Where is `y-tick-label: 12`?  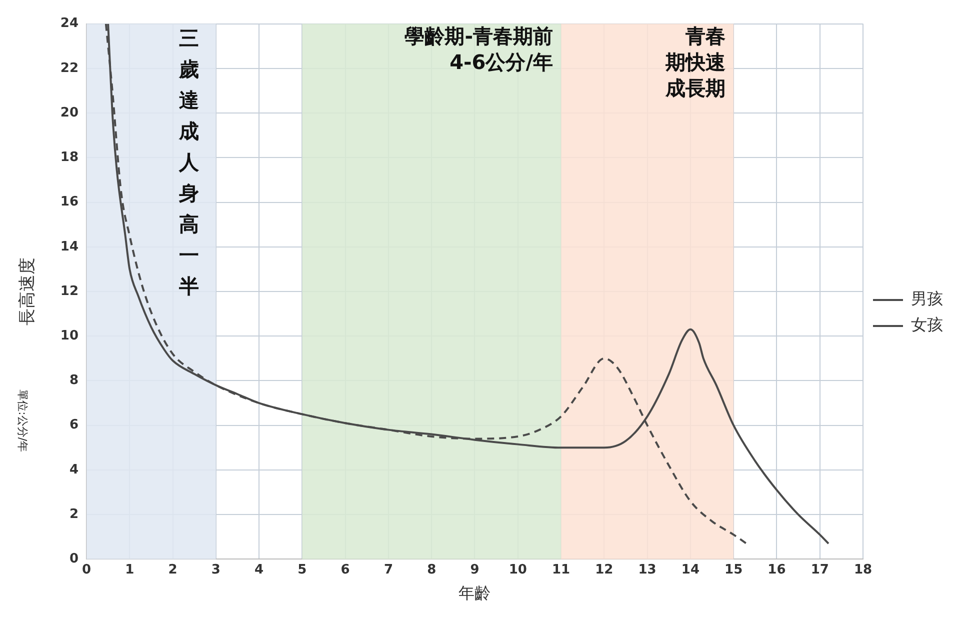
y-tick-label: 12 is located at coordinates (69, 291).